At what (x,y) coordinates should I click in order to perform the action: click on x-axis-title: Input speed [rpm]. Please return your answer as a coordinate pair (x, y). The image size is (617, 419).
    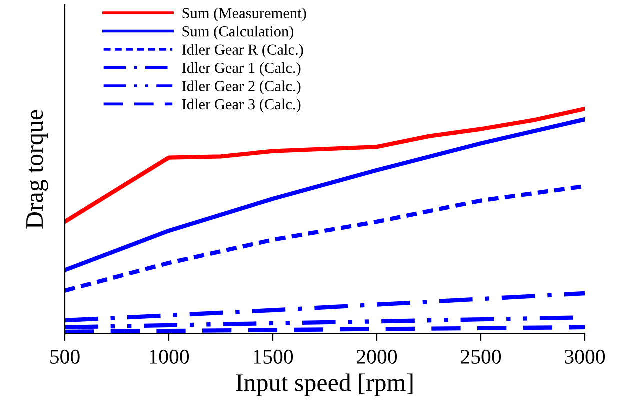
    Looking at the image, I should click on (324, 385).